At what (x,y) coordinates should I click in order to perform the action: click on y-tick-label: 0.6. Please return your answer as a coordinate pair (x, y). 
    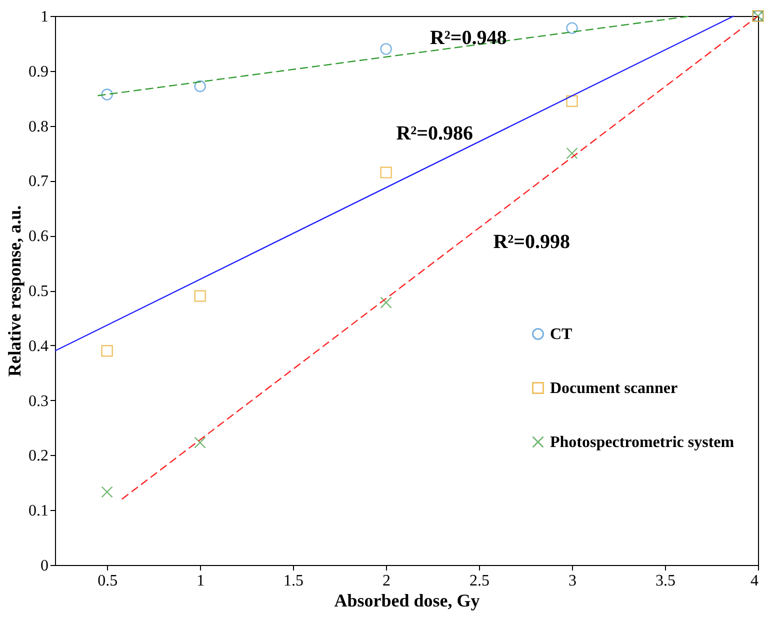
    Looking at the image, I should click on (38, 237).